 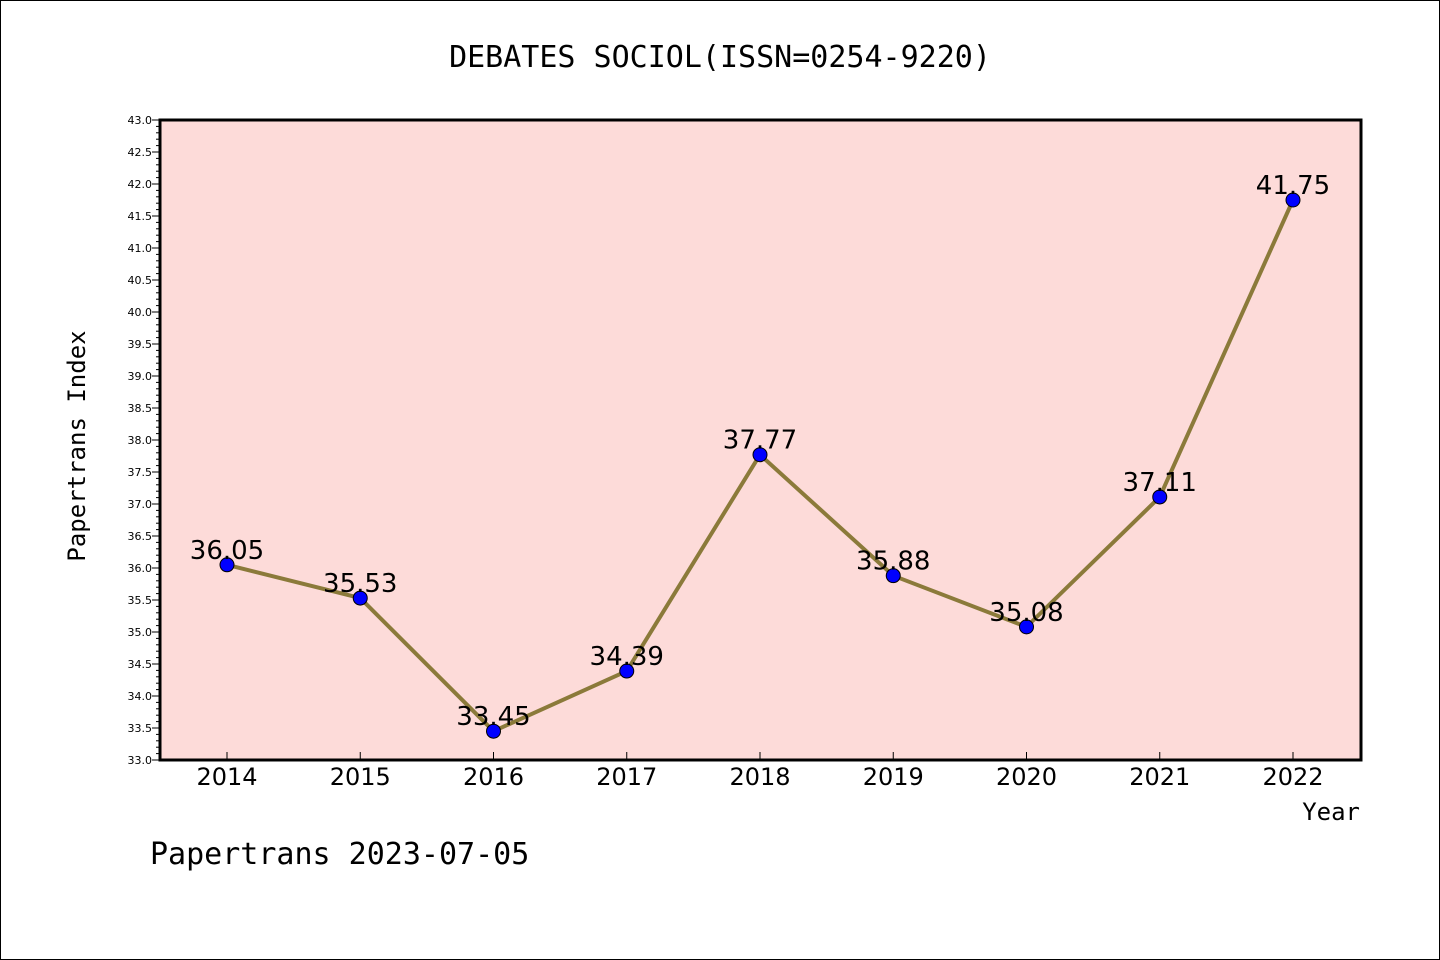 What do you see at coordinates (140, 472) in the screenshot?
I see `y-tick-label: 37.5` at bounding box center [140, 472].